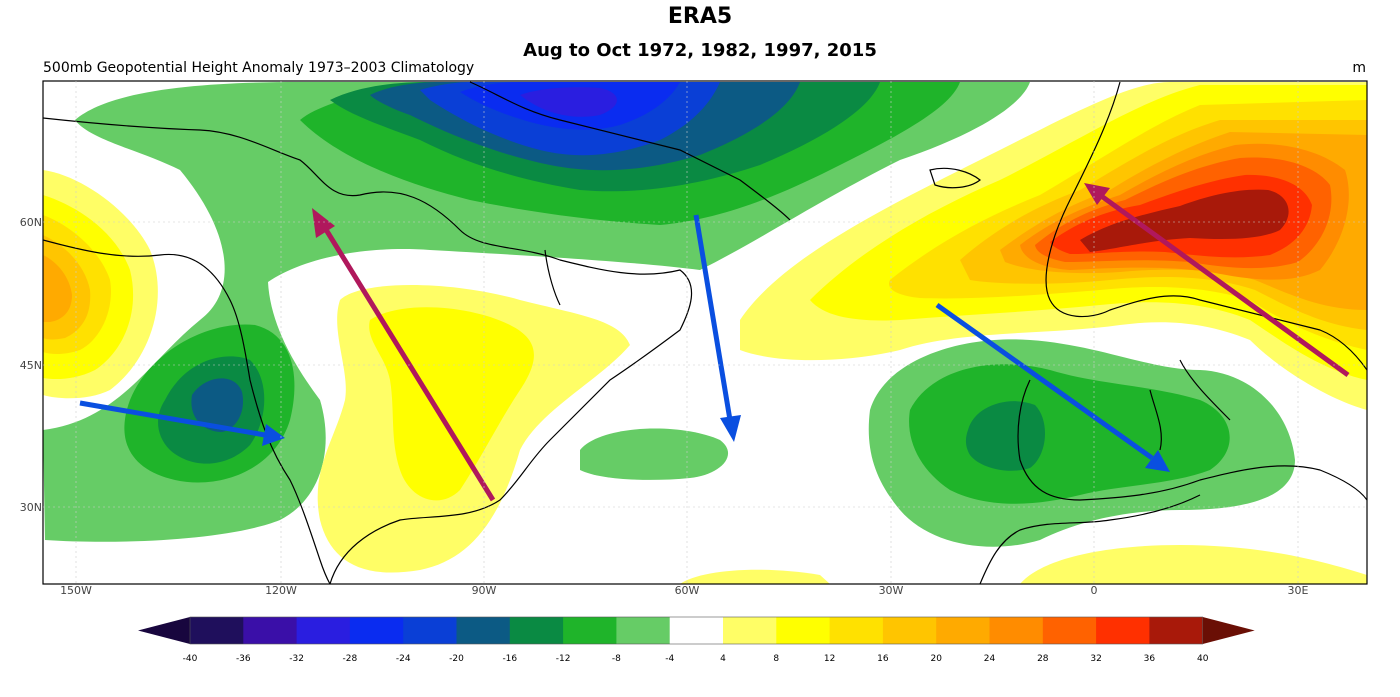 The image size is (1400, 697). I want to click on lon-tick-label: 30W, so click(891, 590).